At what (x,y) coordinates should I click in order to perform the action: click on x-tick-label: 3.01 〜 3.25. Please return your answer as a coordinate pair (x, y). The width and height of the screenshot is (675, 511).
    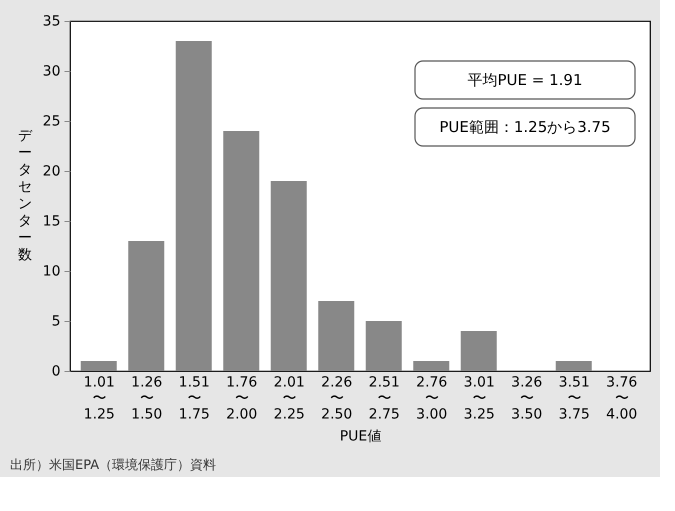
    Looking at the image, I should click on (479, 398).